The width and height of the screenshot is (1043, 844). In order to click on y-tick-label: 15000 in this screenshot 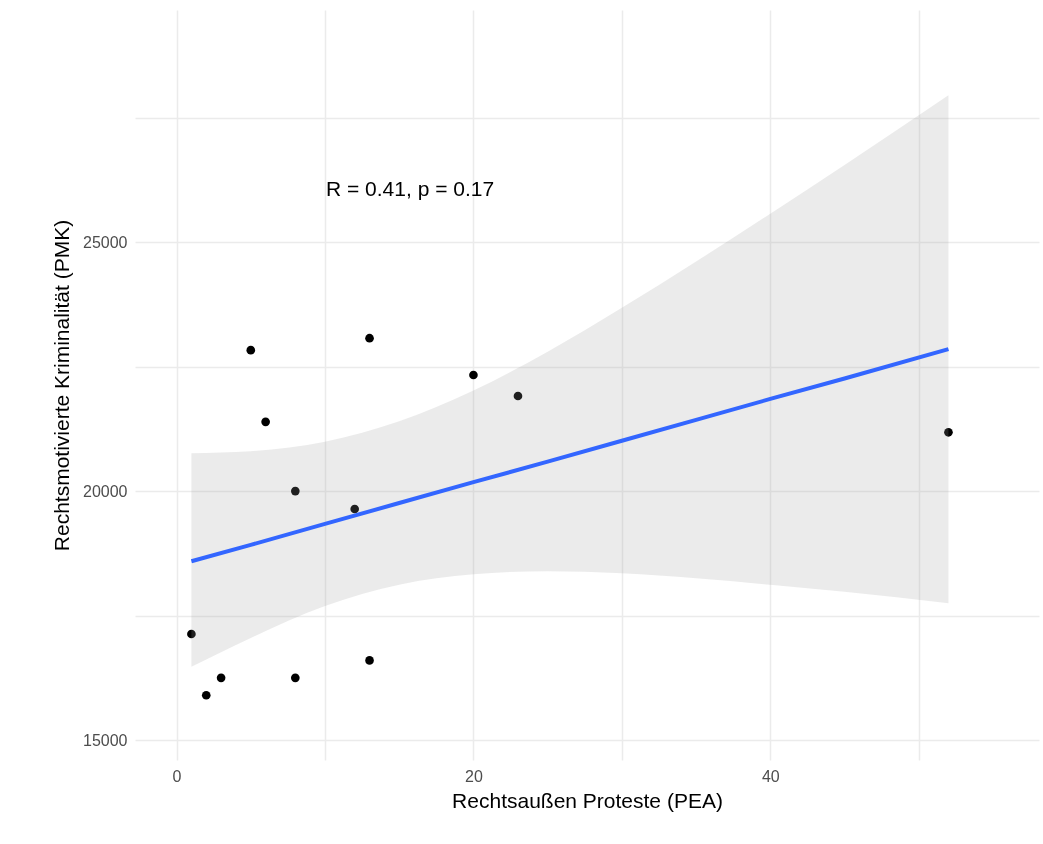, I will do `click(105, 740)`.